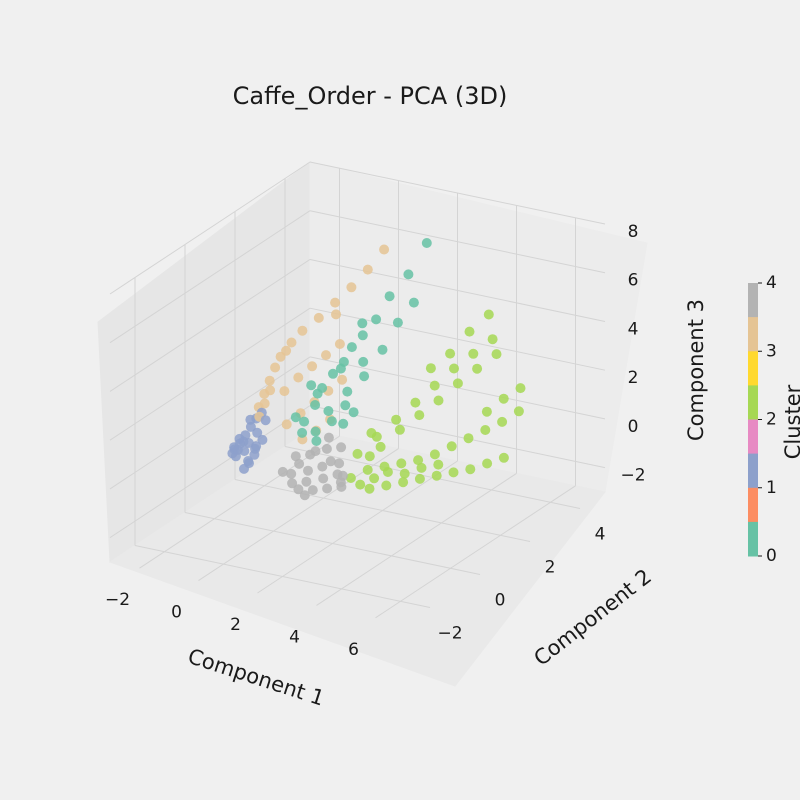  I want to click on z-axis-label: Component 3, so click(696, 370).